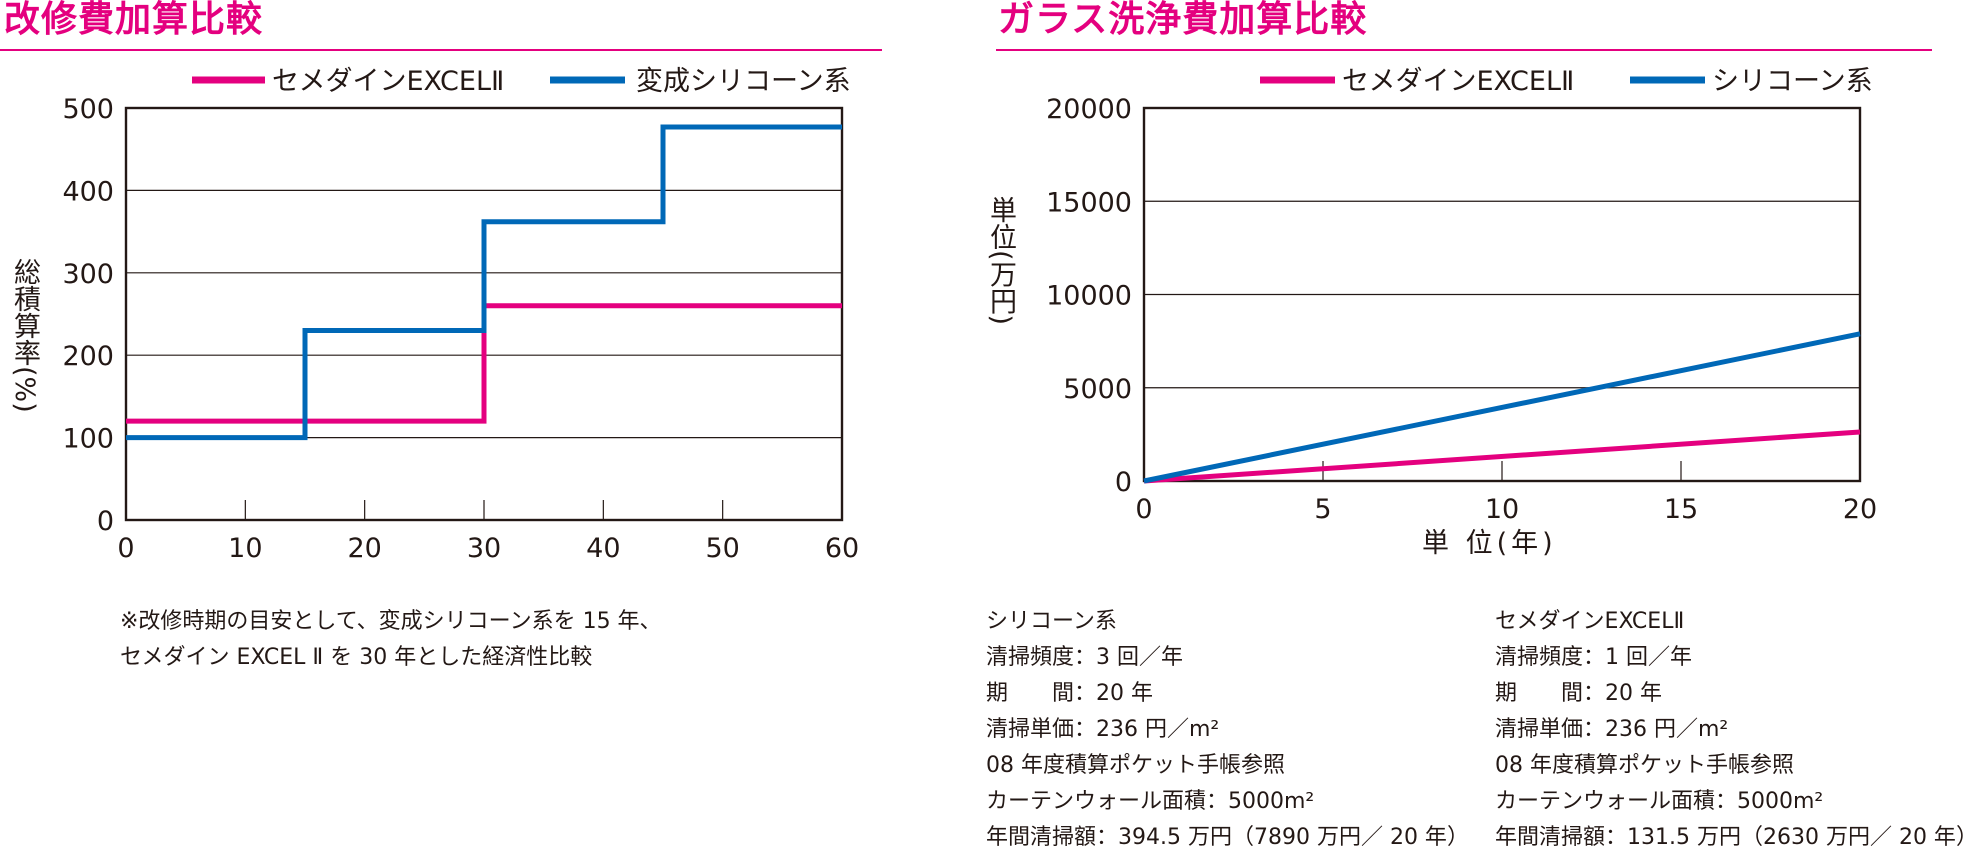 The width and height of the screenshot is (1966, 856). What do you see at coordinates (388, 81) in the screenshot?
I see `left-legend-label-excel: セメダインEXCELⅡ` at bounding box center [388, 81].